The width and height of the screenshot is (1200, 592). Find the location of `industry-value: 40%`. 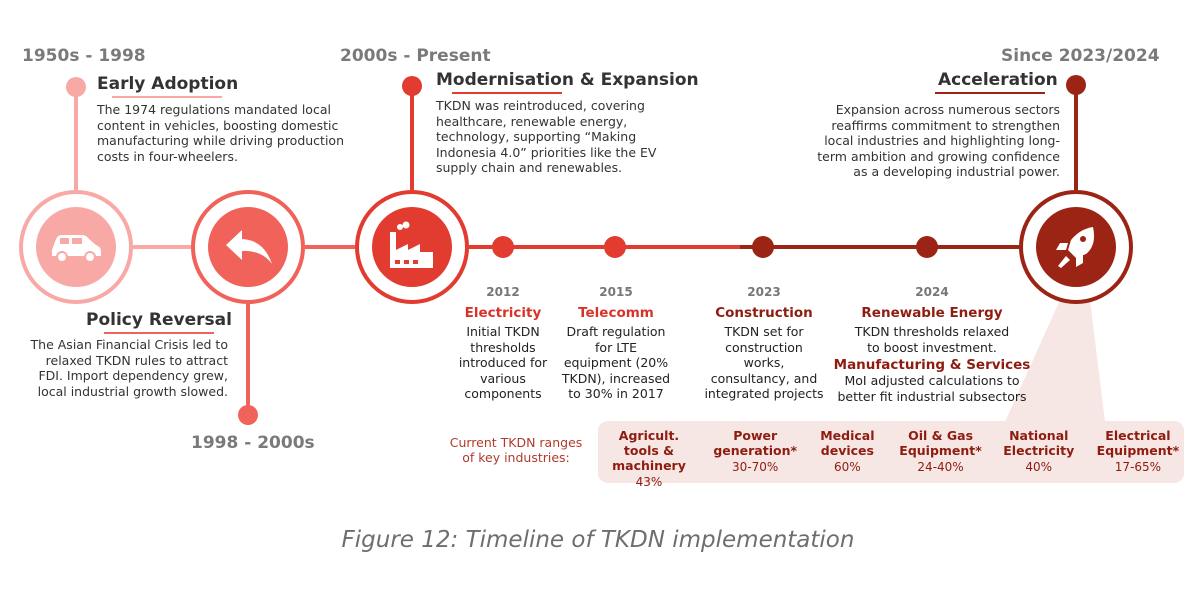

industry-value: 40% is located at coordinates (1039, 467).